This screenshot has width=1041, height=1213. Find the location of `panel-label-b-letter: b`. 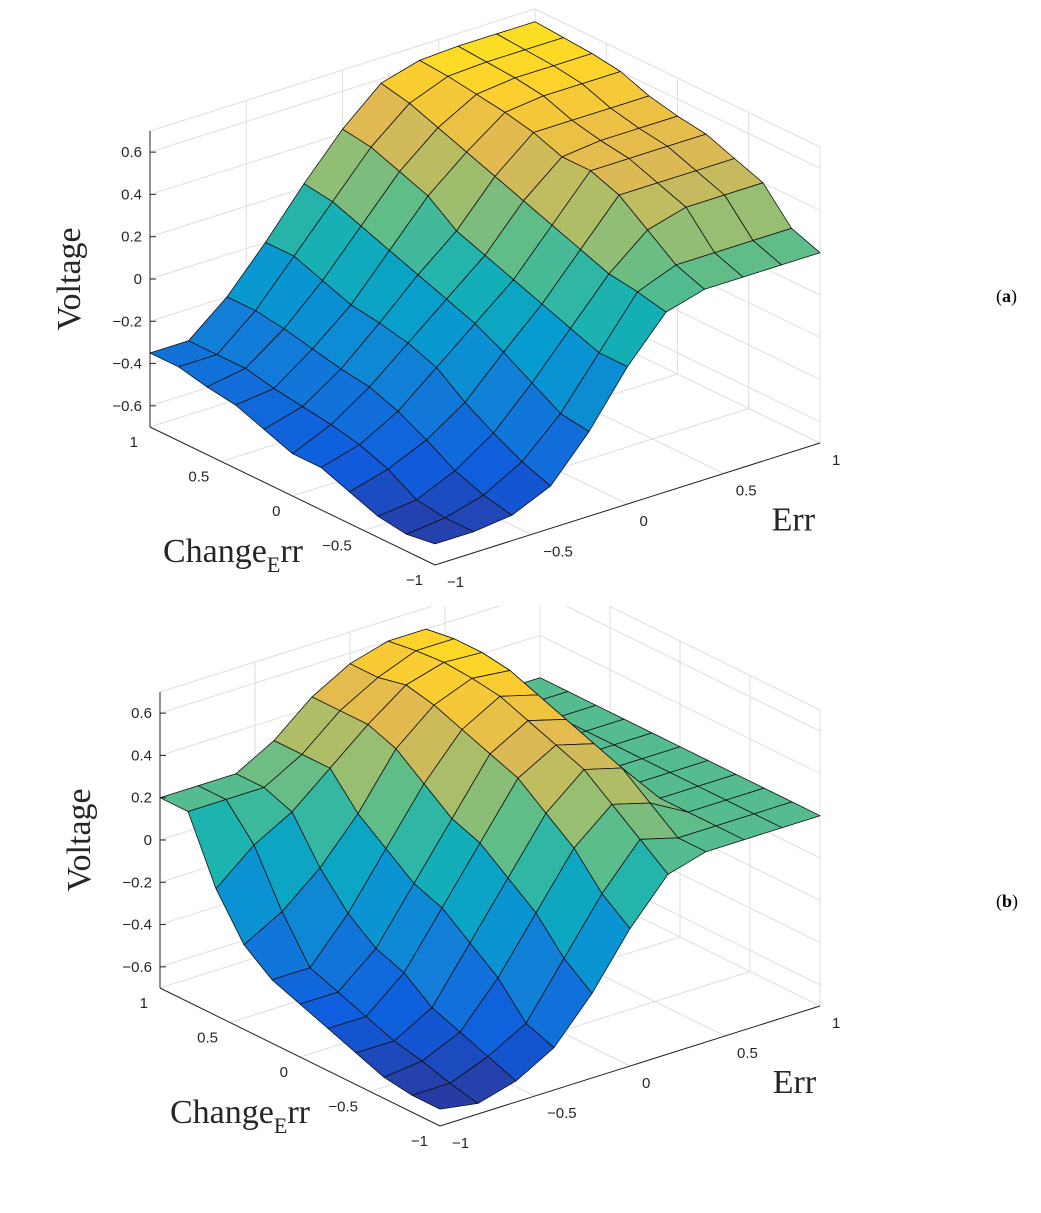

panel-label-b-letter: b is located at coordinates (1007, 901).